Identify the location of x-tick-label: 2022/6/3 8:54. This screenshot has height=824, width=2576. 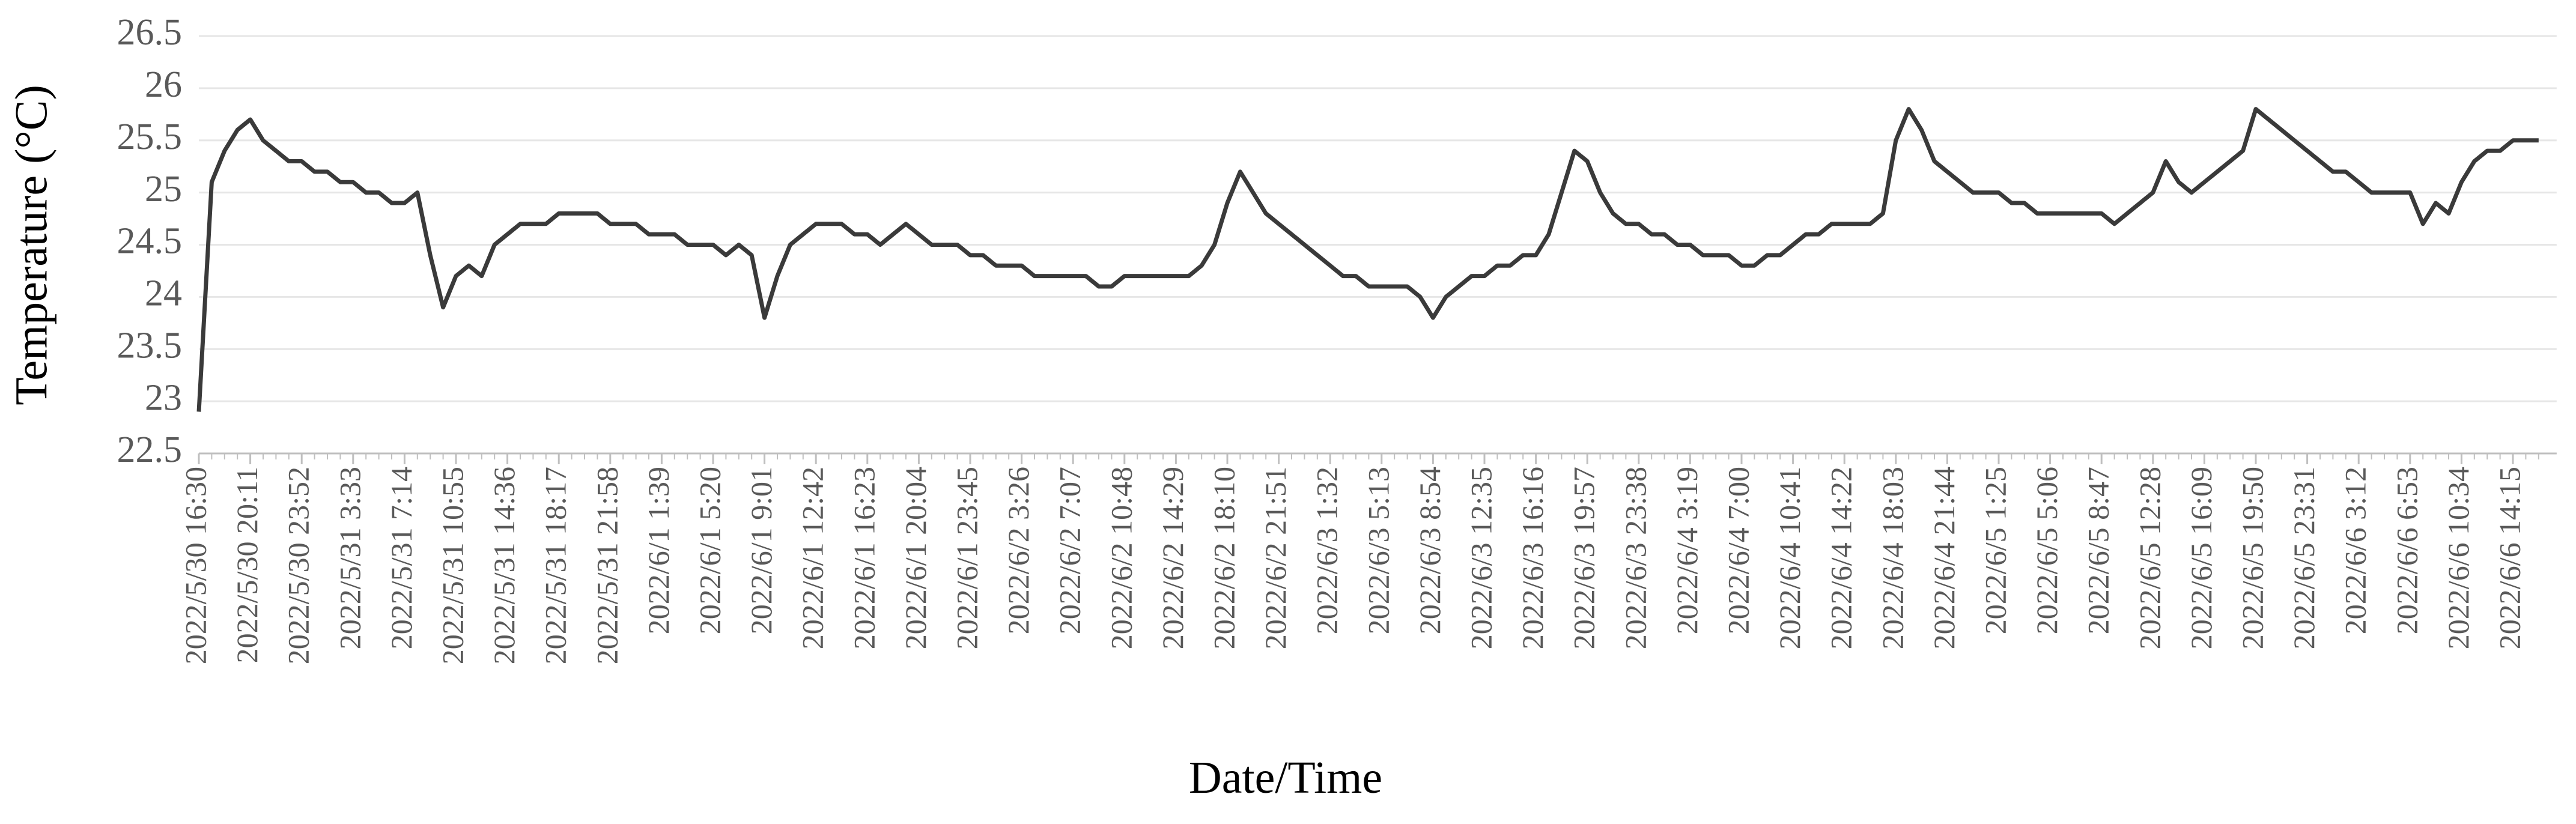
(1430, 550).